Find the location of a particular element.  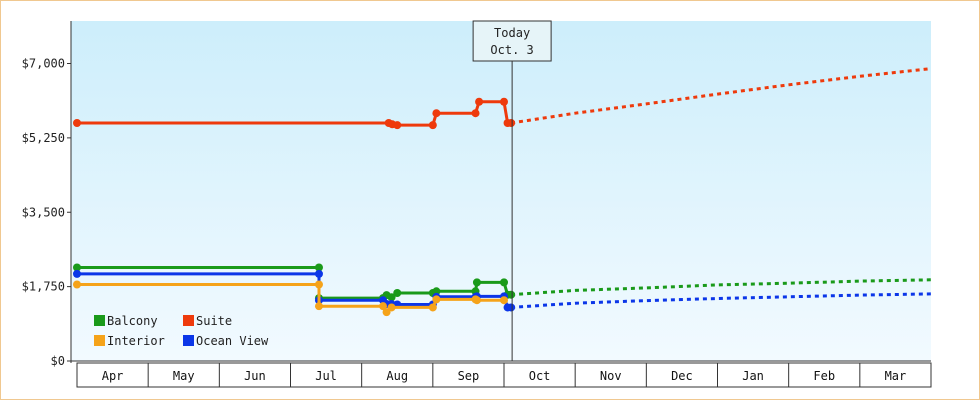

y-tick-label: $0 is located at coordinates (58, 361).